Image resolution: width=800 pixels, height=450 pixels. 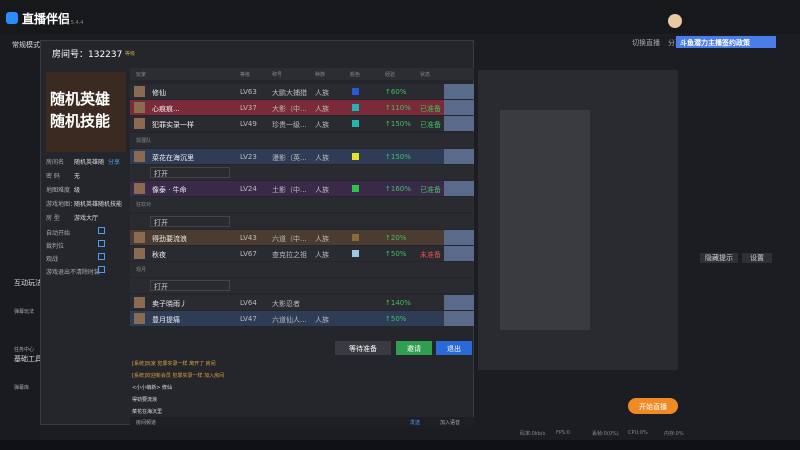 What do you see at coordinates (355, 75) in the screenshot?
I see `column-header: 颜色` at bounding box center [355, 75].